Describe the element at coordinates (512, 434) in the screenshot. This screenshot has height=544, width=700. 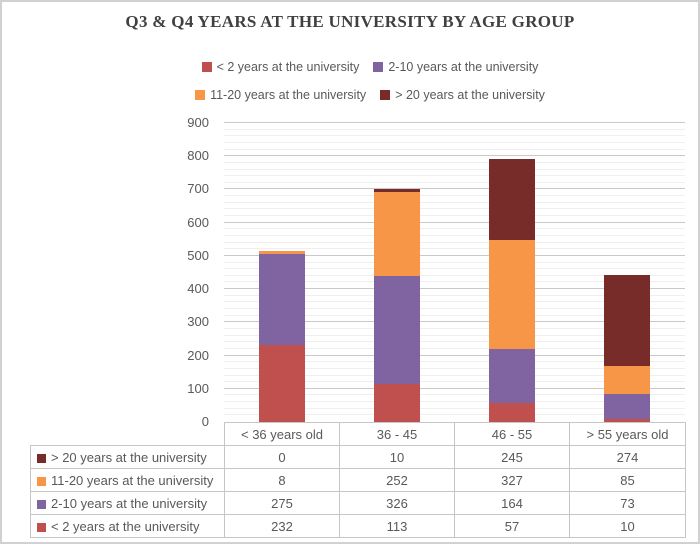
I see `category-header-cell: 46 - 55` at that location.